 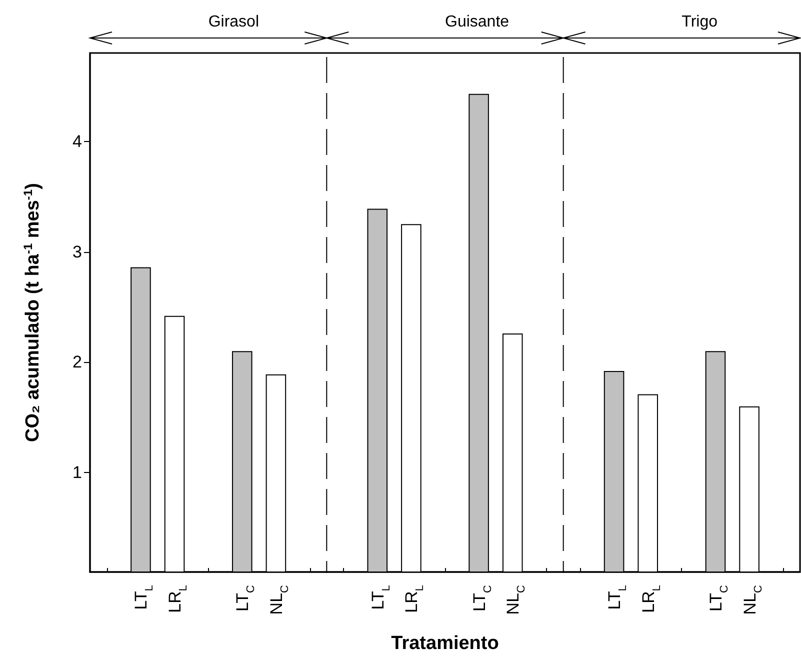 I want to click on y-tick-label: 2, so click(x=77, y=362).